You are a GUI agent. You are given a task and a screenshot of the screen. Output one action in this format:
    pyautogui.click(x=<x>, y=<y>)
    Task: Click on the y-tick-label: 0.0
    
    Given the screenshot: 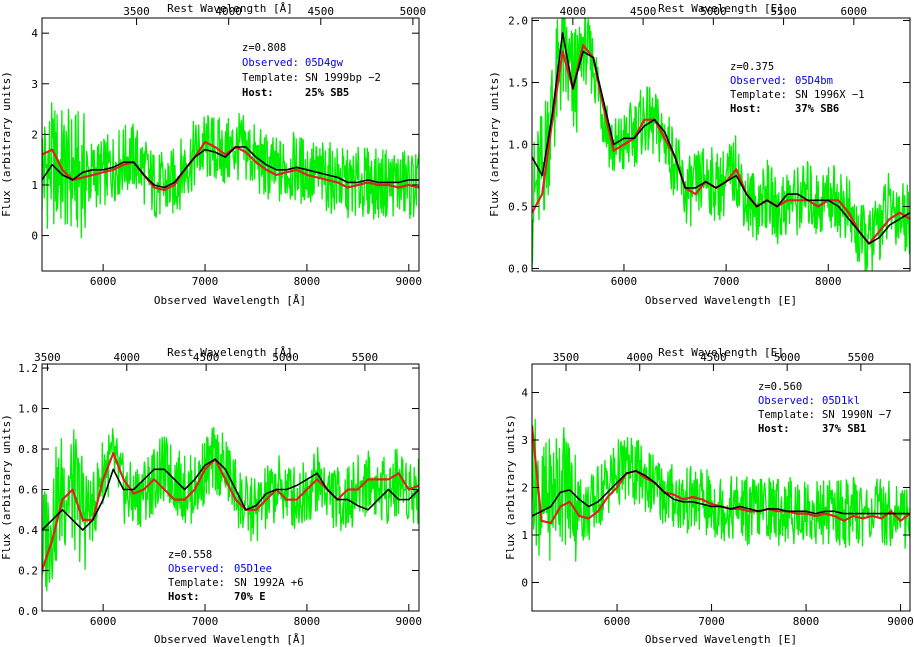 What is the action you would take?
    pyautogui.click(x=518, y=269)
    